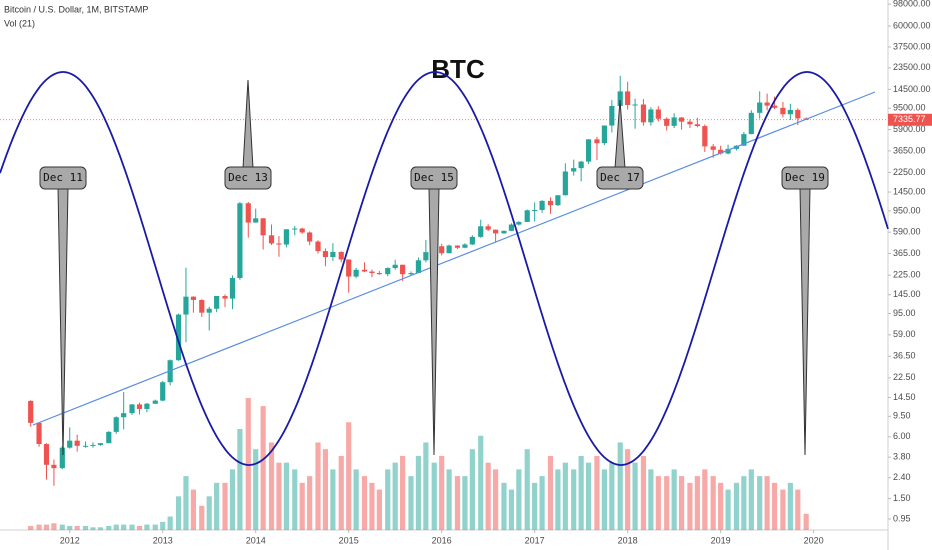 The width and height of the screenshot is (932, 550). What do you see at coordinates (912, 4) in the screenshot?
I see `y-tick-label: 98000.00` at bounding box center [912, 4].